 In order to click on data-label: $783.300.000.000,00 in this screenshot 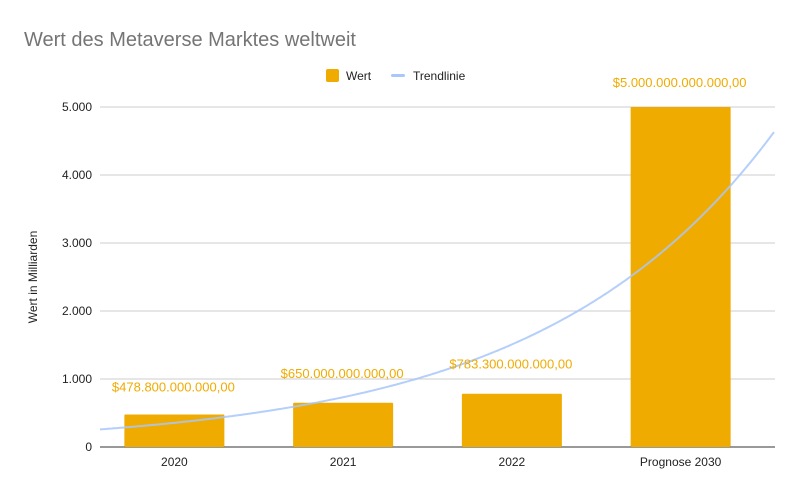, I will do `click(510, 364)`.